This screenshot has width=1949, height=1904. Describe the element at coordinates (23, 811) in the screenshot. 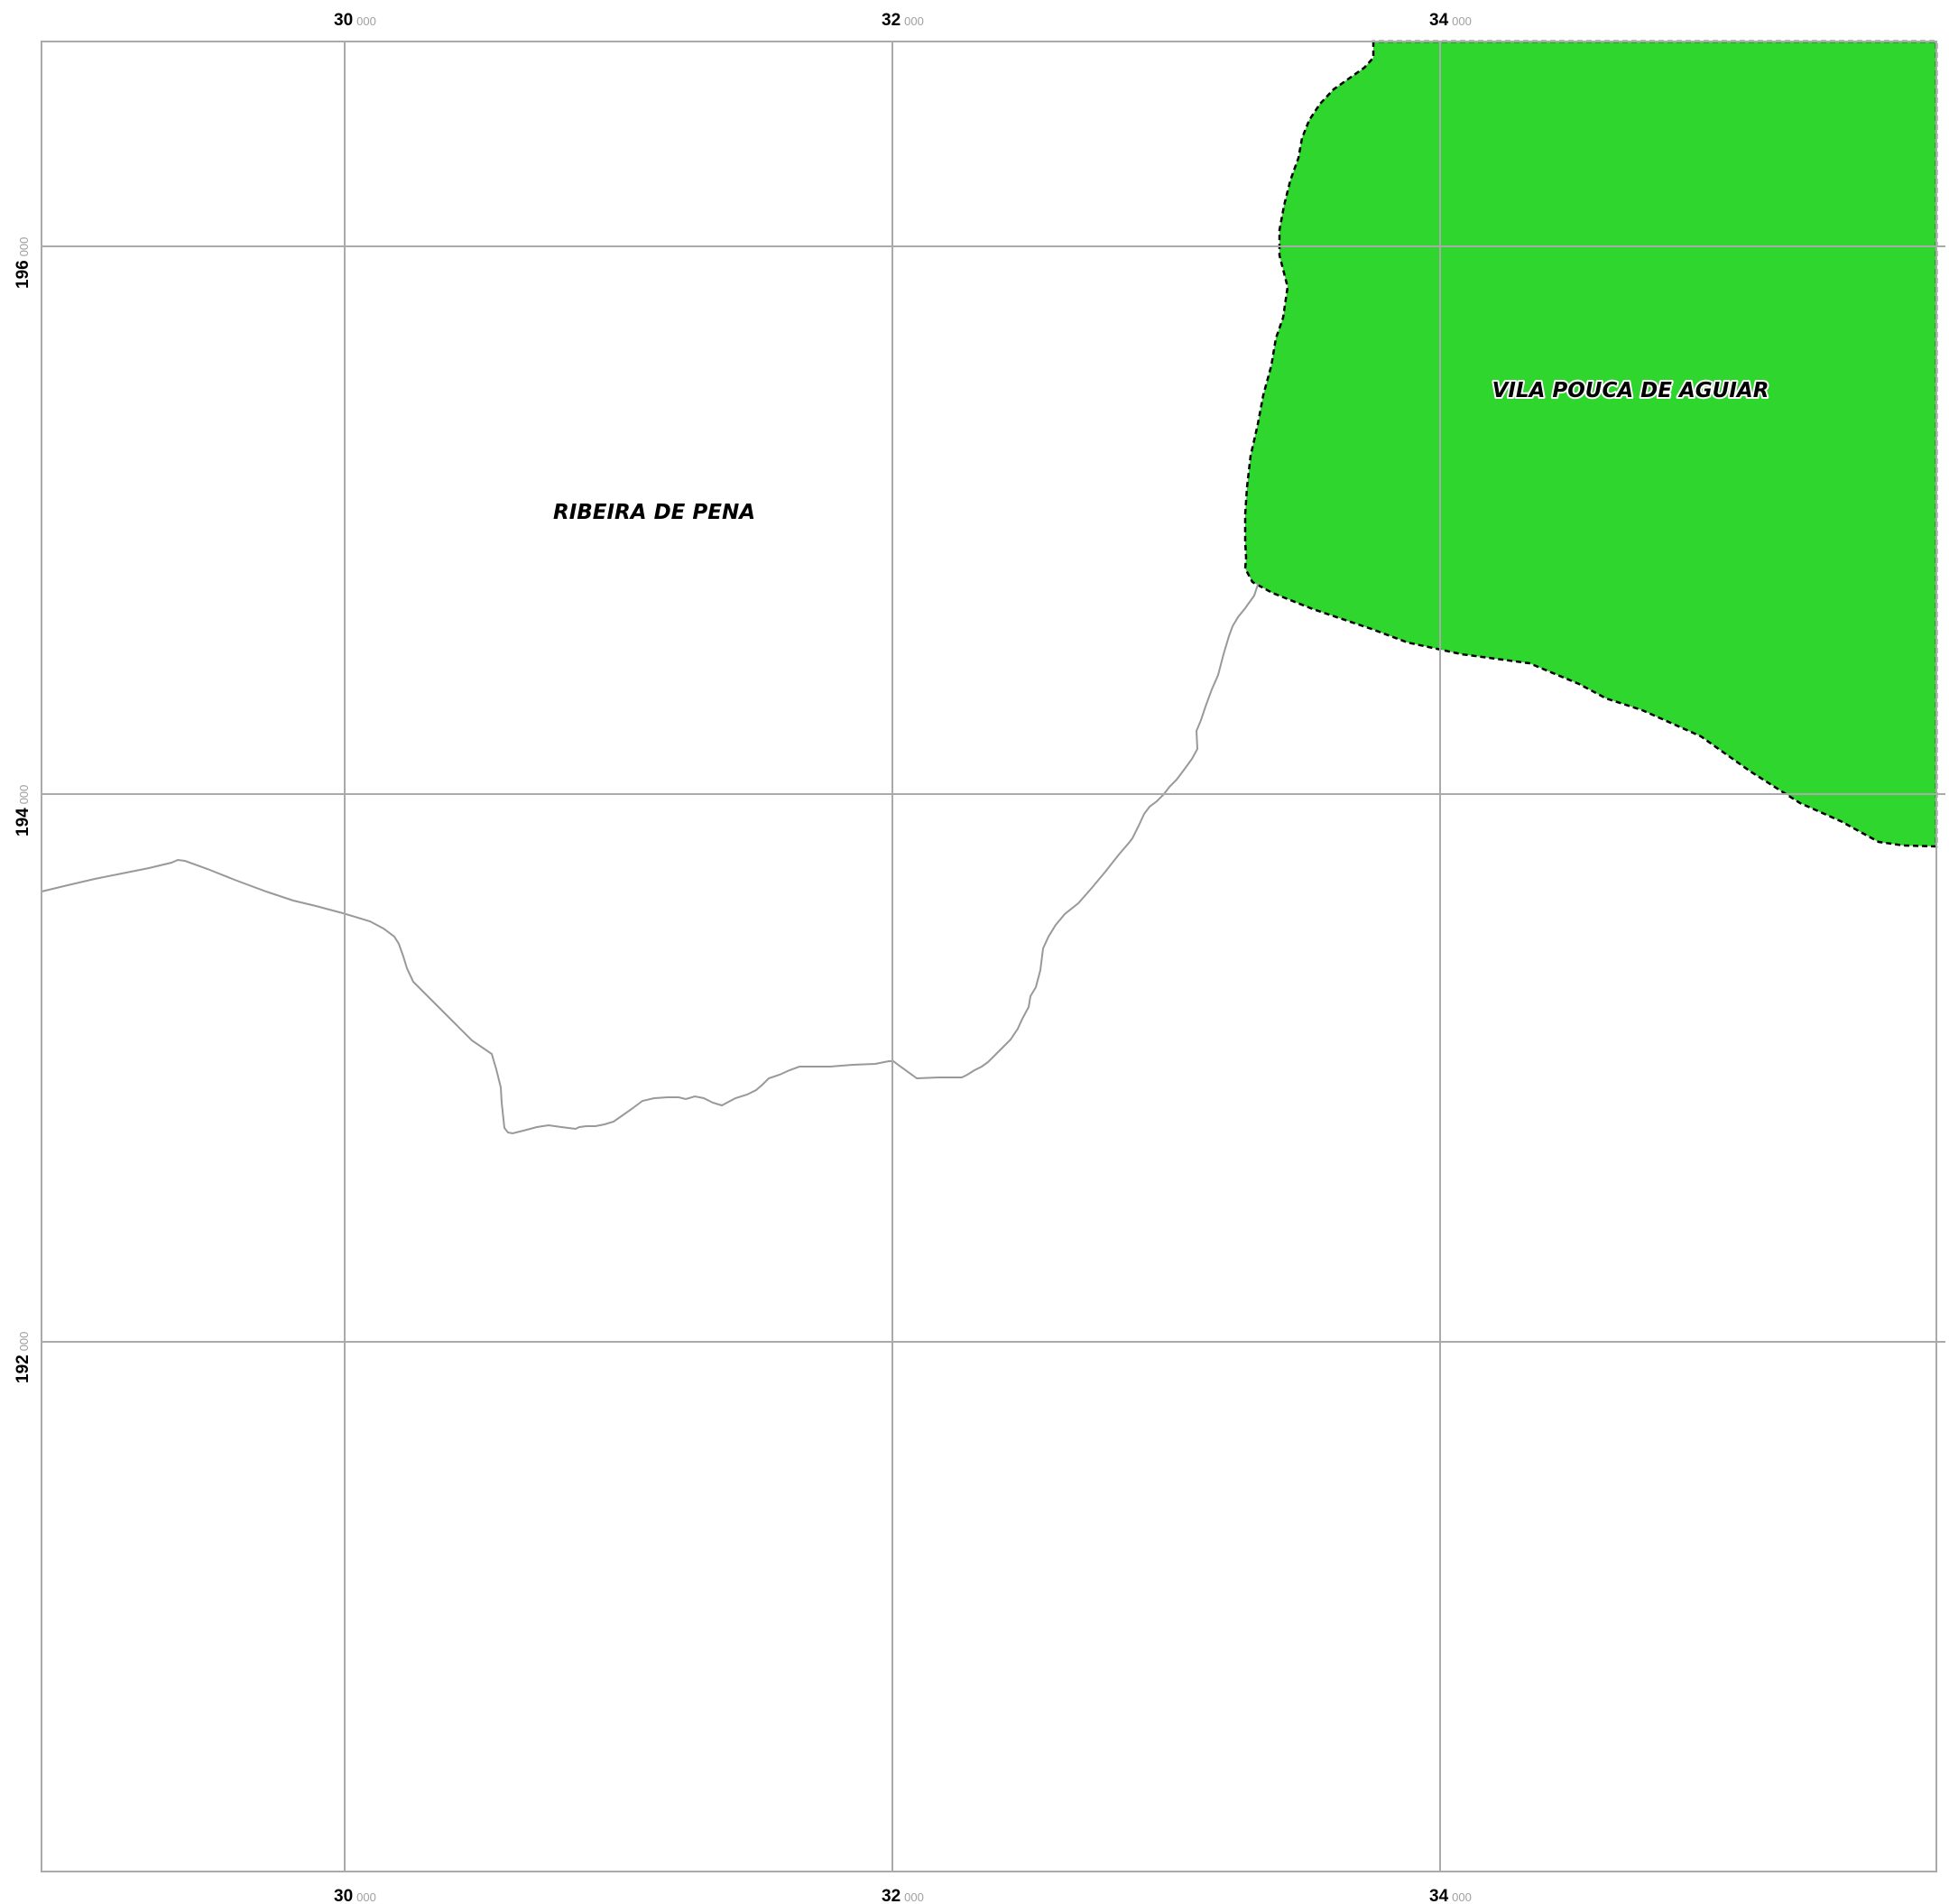

I see `y-tick-194: 194000` at that location.